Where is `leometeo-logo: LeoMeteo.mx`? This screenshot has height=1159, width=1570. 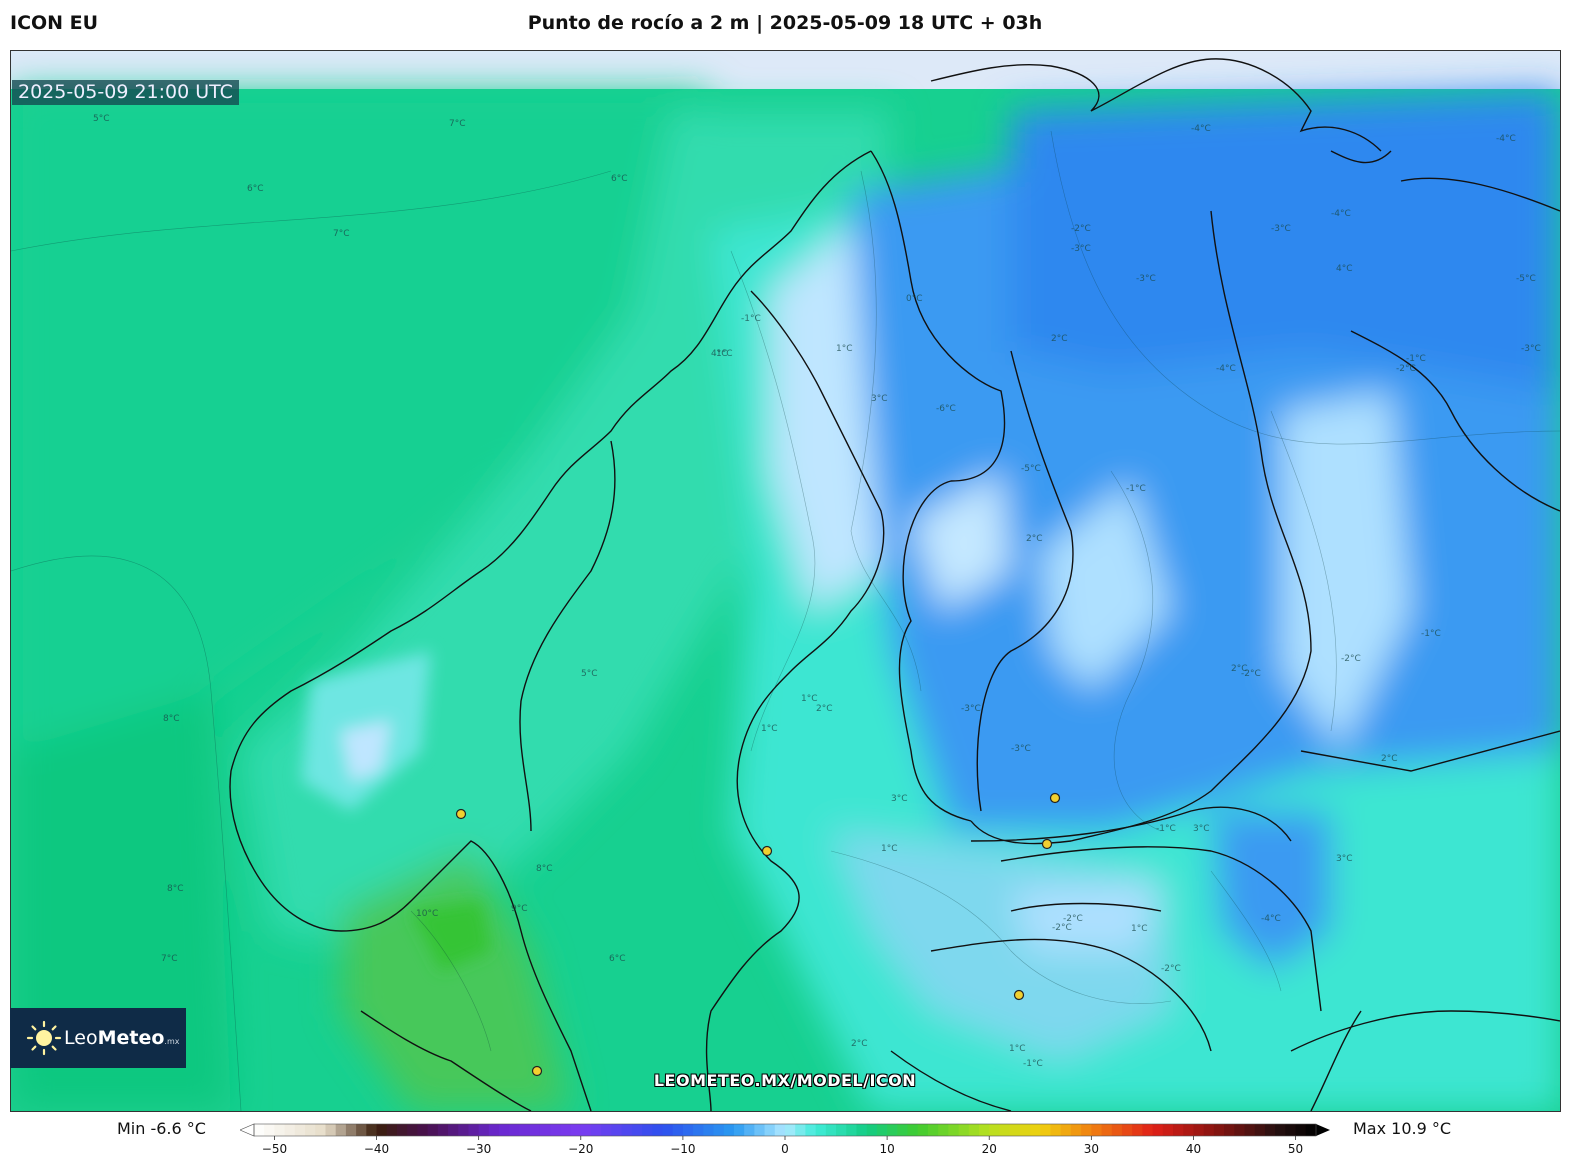
leometeo-logo: LeoMeteo.mx is located at coordinates (98, 1038).